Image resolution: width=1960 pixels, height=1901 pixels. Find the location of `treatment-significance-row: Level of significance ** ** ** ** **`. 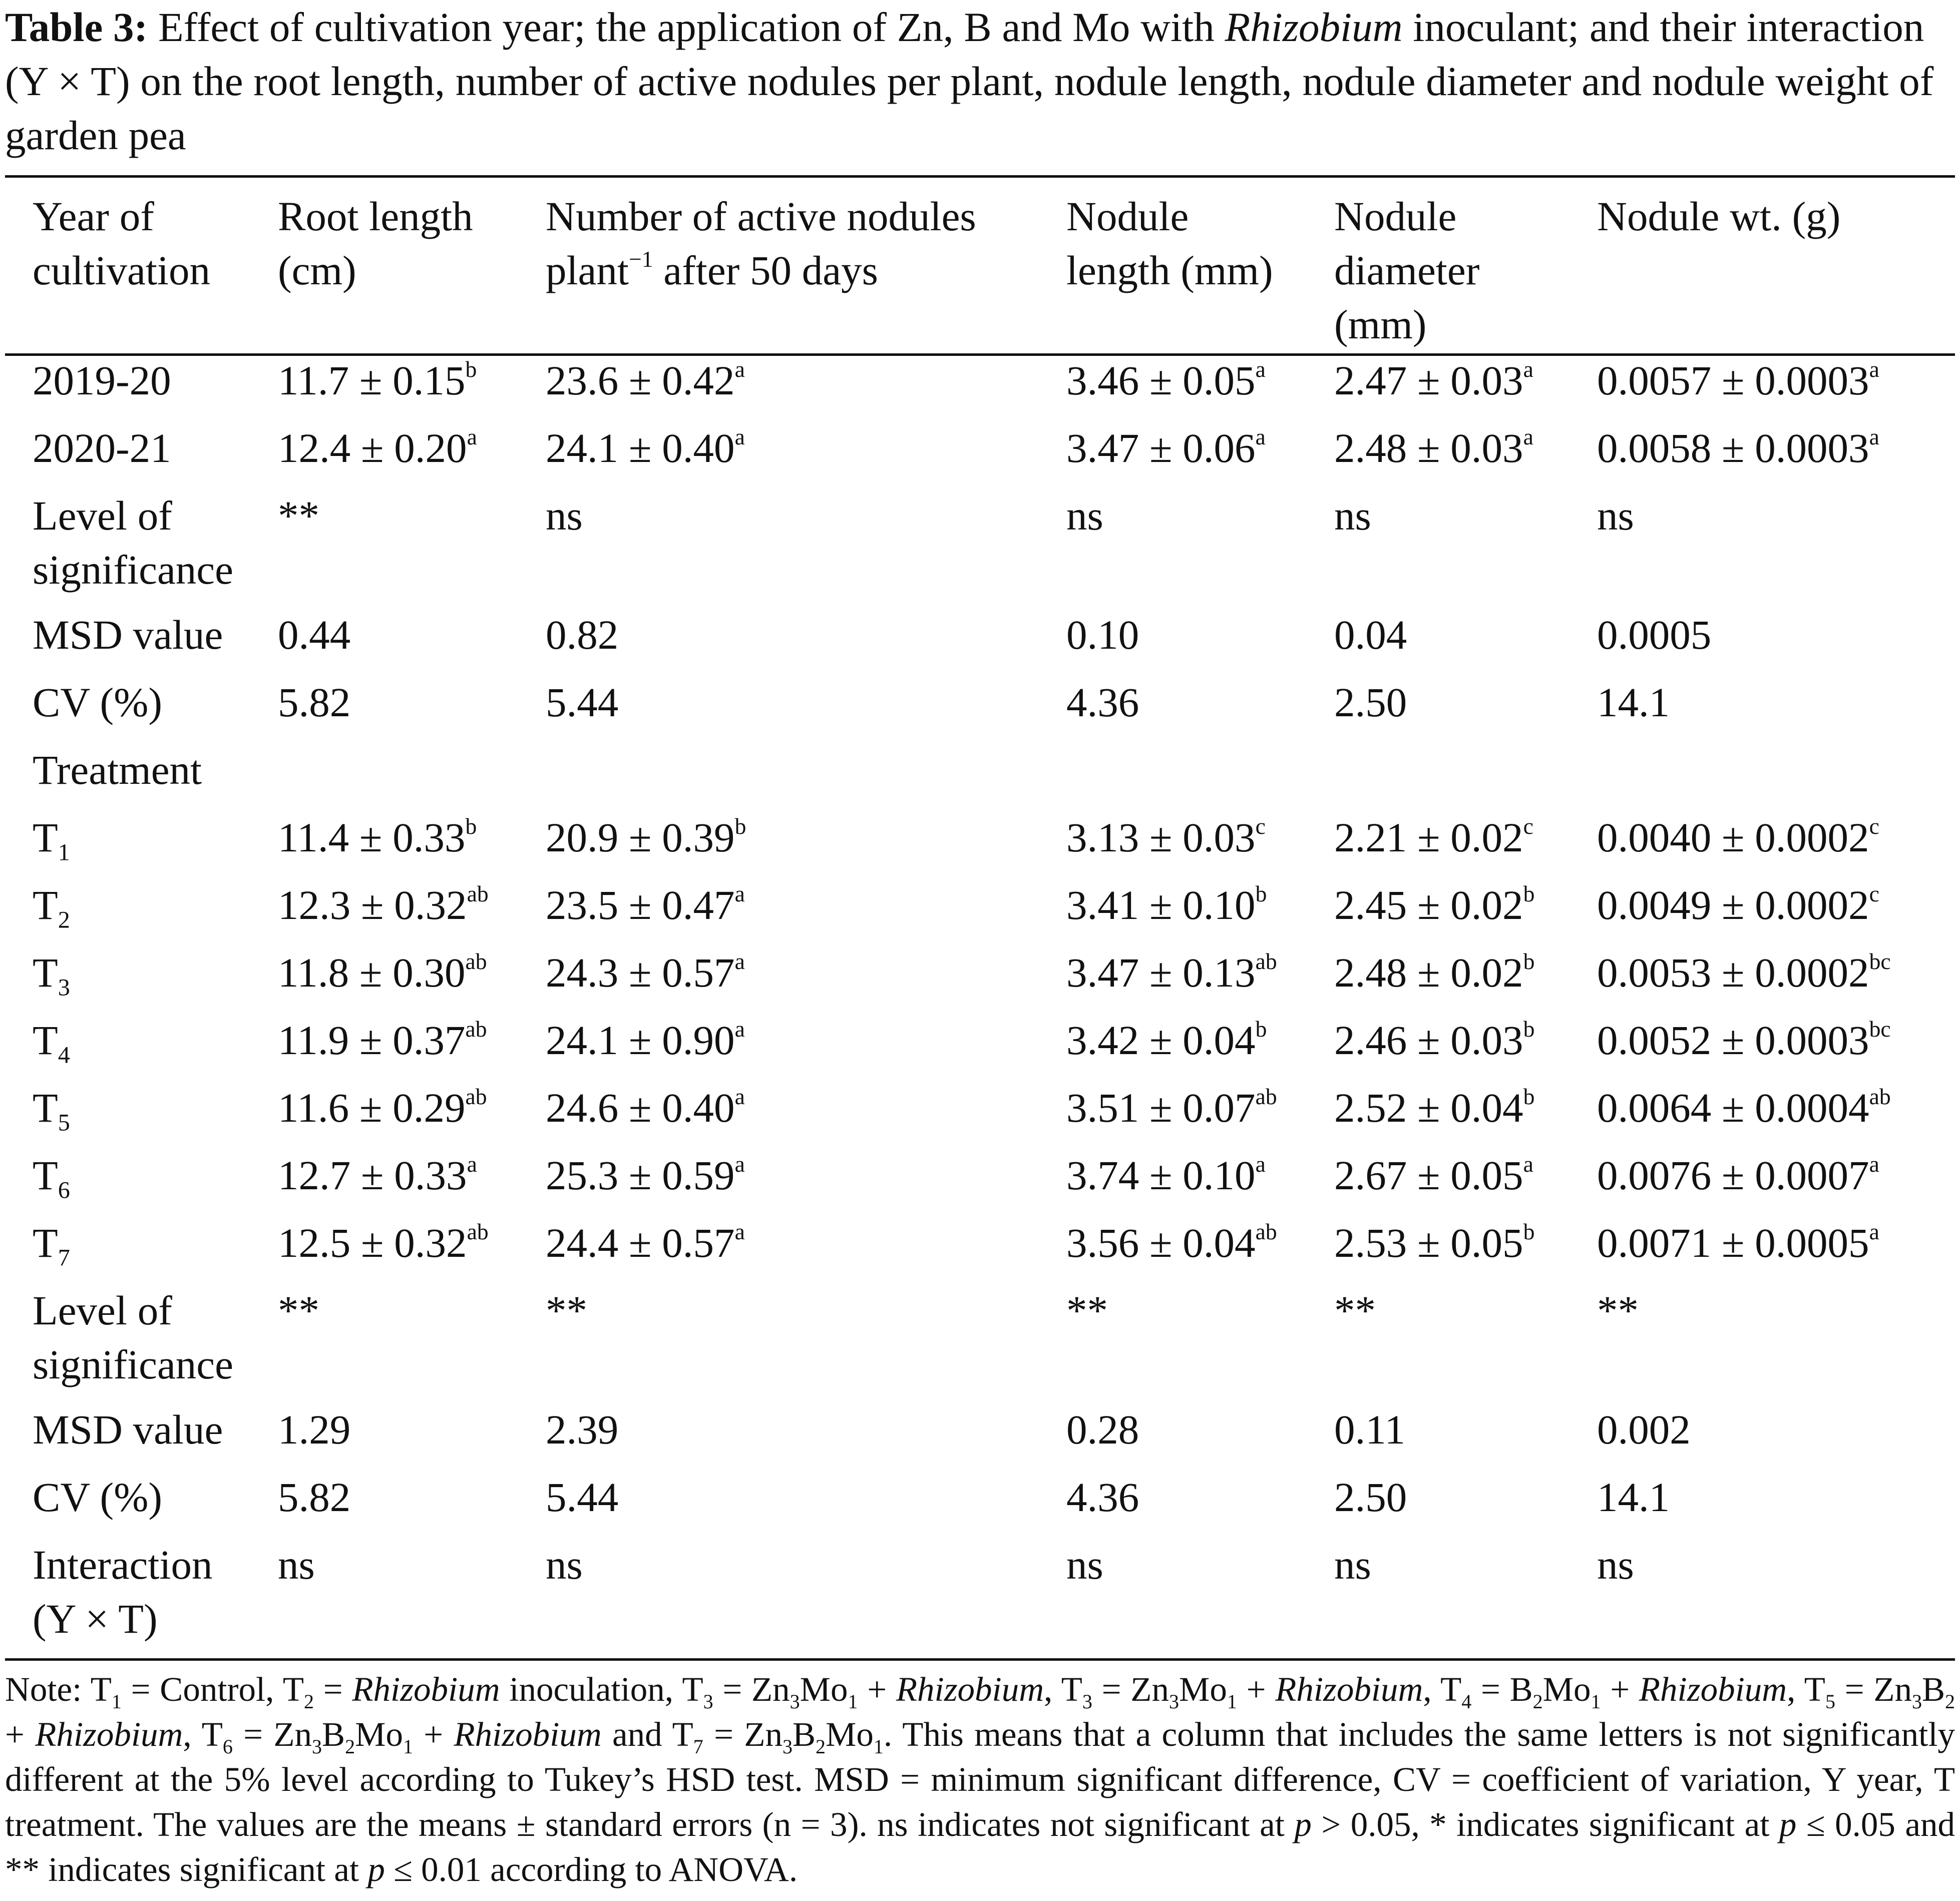

treatment-significance-row: Level of significance ** ** ** ** ** is located at coordinates (980, 1342).